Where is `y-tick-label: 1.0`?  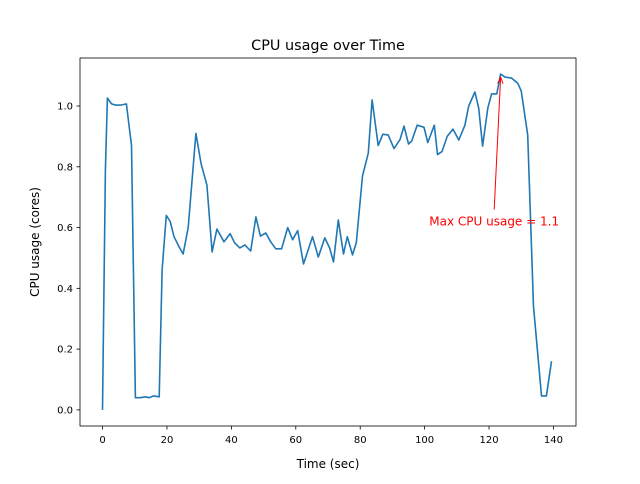
y-tick-label: 1.0 is located at coordinates (65, 107).